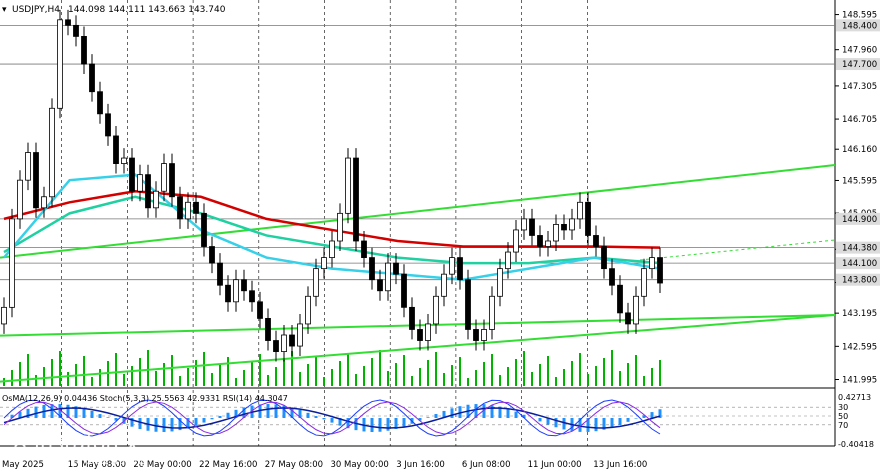  Describe the element at coordinates (856, 444) in the screenshot. I see `indicator-scale-bottom: -0.40418` at that location.